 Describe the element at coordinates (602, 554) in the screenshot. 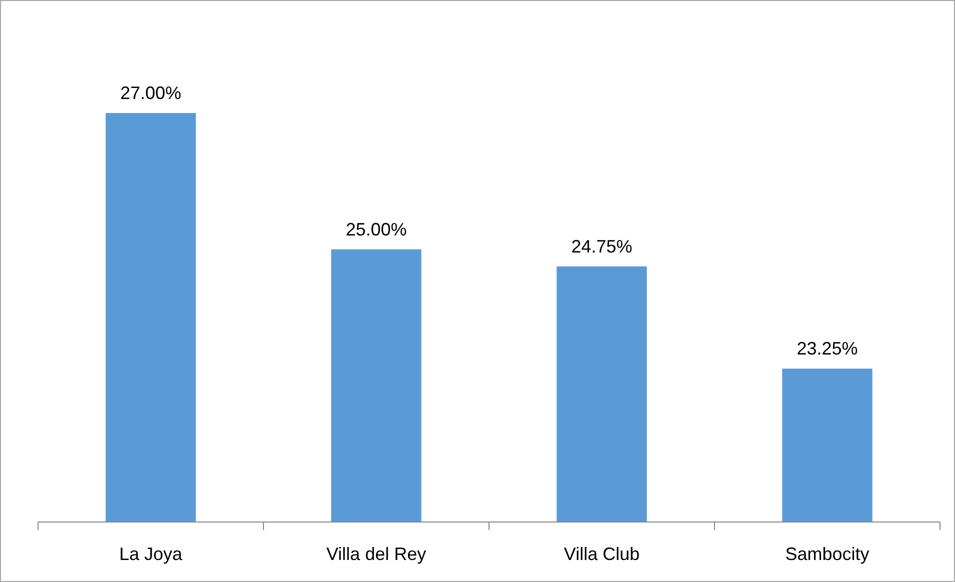

I see `x-tick-label: Villa Club` at that location.